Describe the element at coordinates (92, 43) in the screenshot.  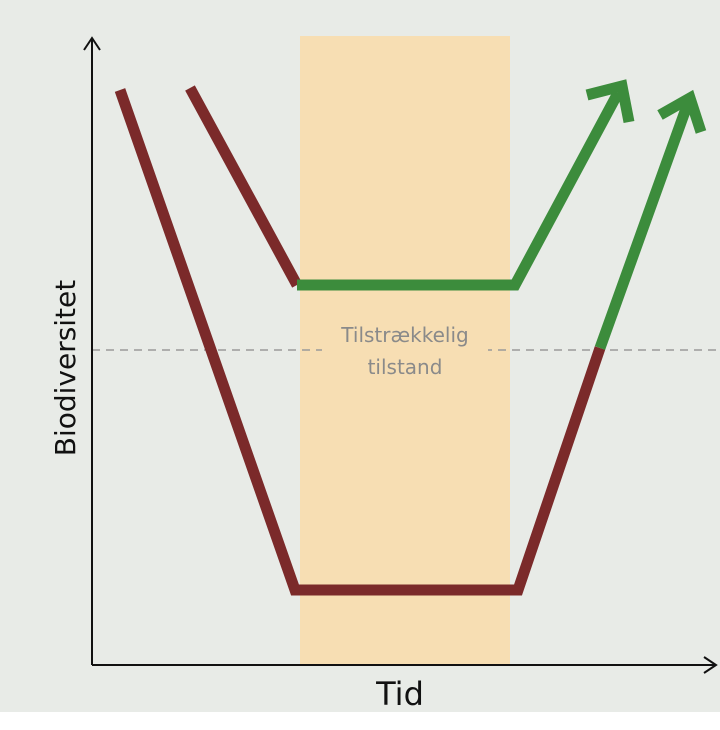
I see `y-axis-arrow` at that location.